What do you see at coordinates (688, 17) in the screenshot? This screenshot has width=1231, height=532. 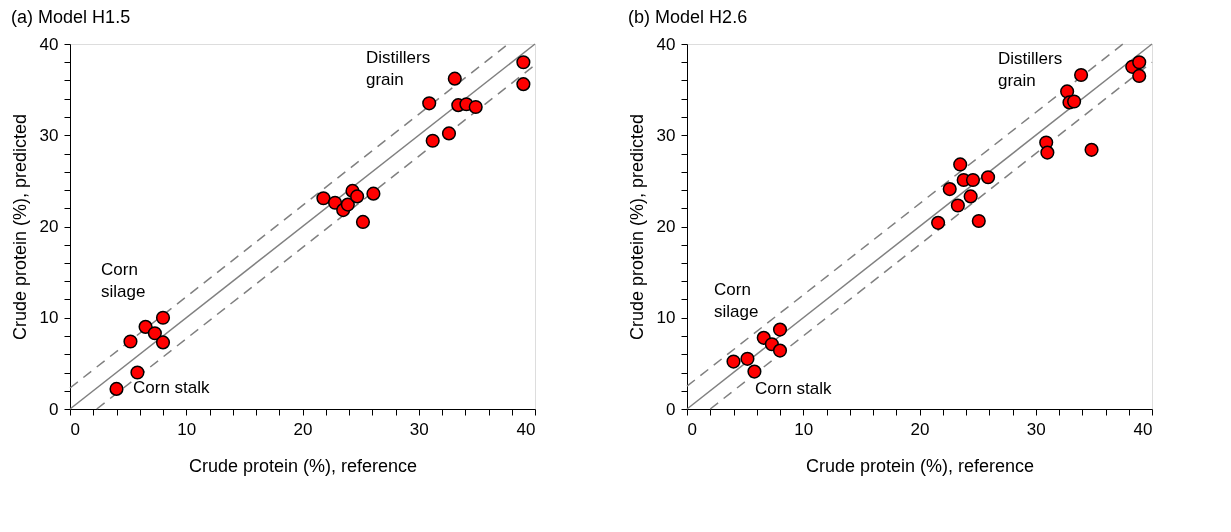 I see `chart-title: (b) Model H2.6` at bounding box center [688, 17].